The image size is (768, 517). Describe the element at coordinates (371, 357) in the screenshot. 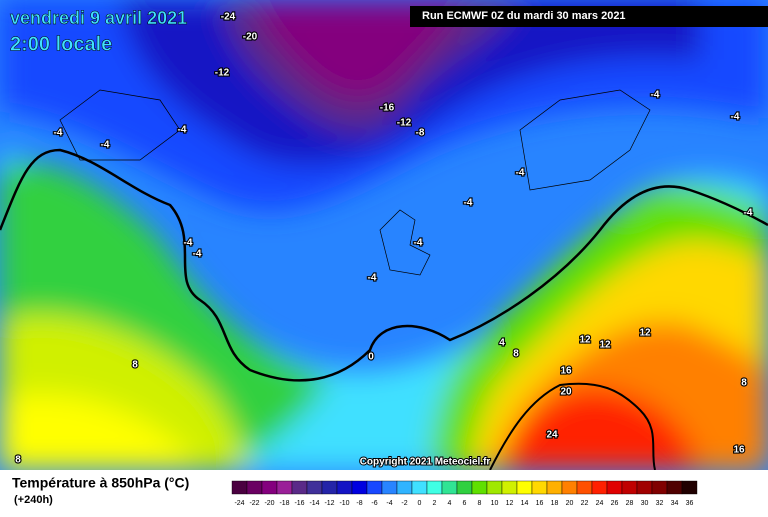

I see `contour-label: 0` at that location.